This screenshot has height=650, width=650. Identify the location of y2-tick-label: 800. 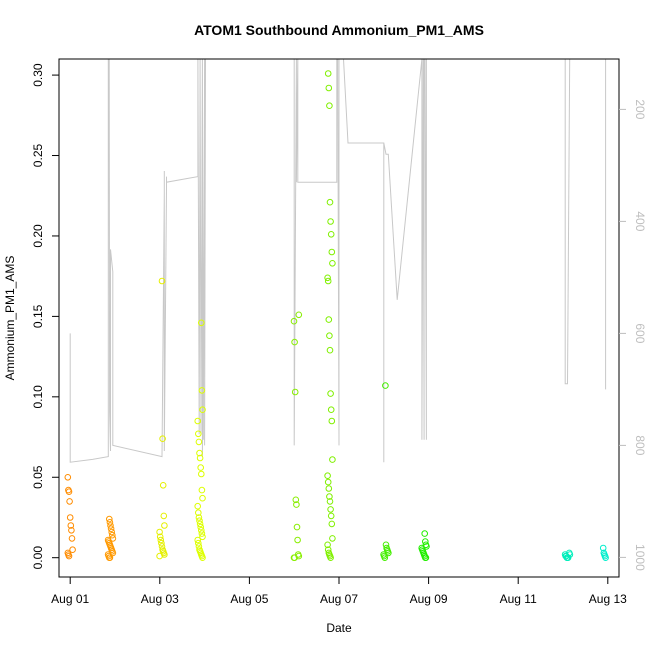
(640, 445).